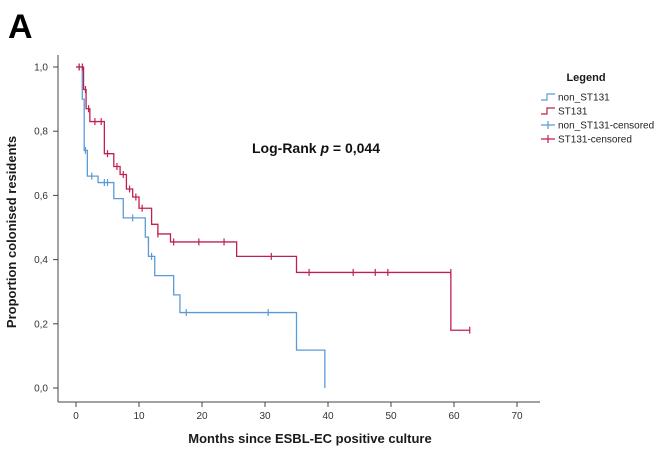  What do you see at coordinates (328, 416) in the screenshot?
I see `x-tick-label: 40` at bounding box center [328, 416].